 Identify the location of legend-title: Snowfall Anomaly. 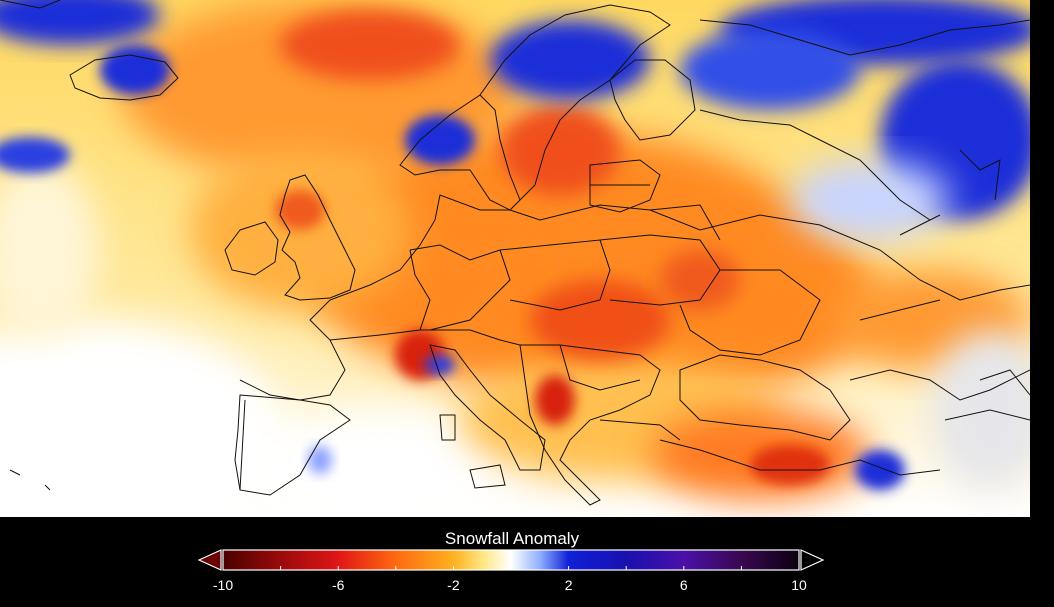
(512, 538).